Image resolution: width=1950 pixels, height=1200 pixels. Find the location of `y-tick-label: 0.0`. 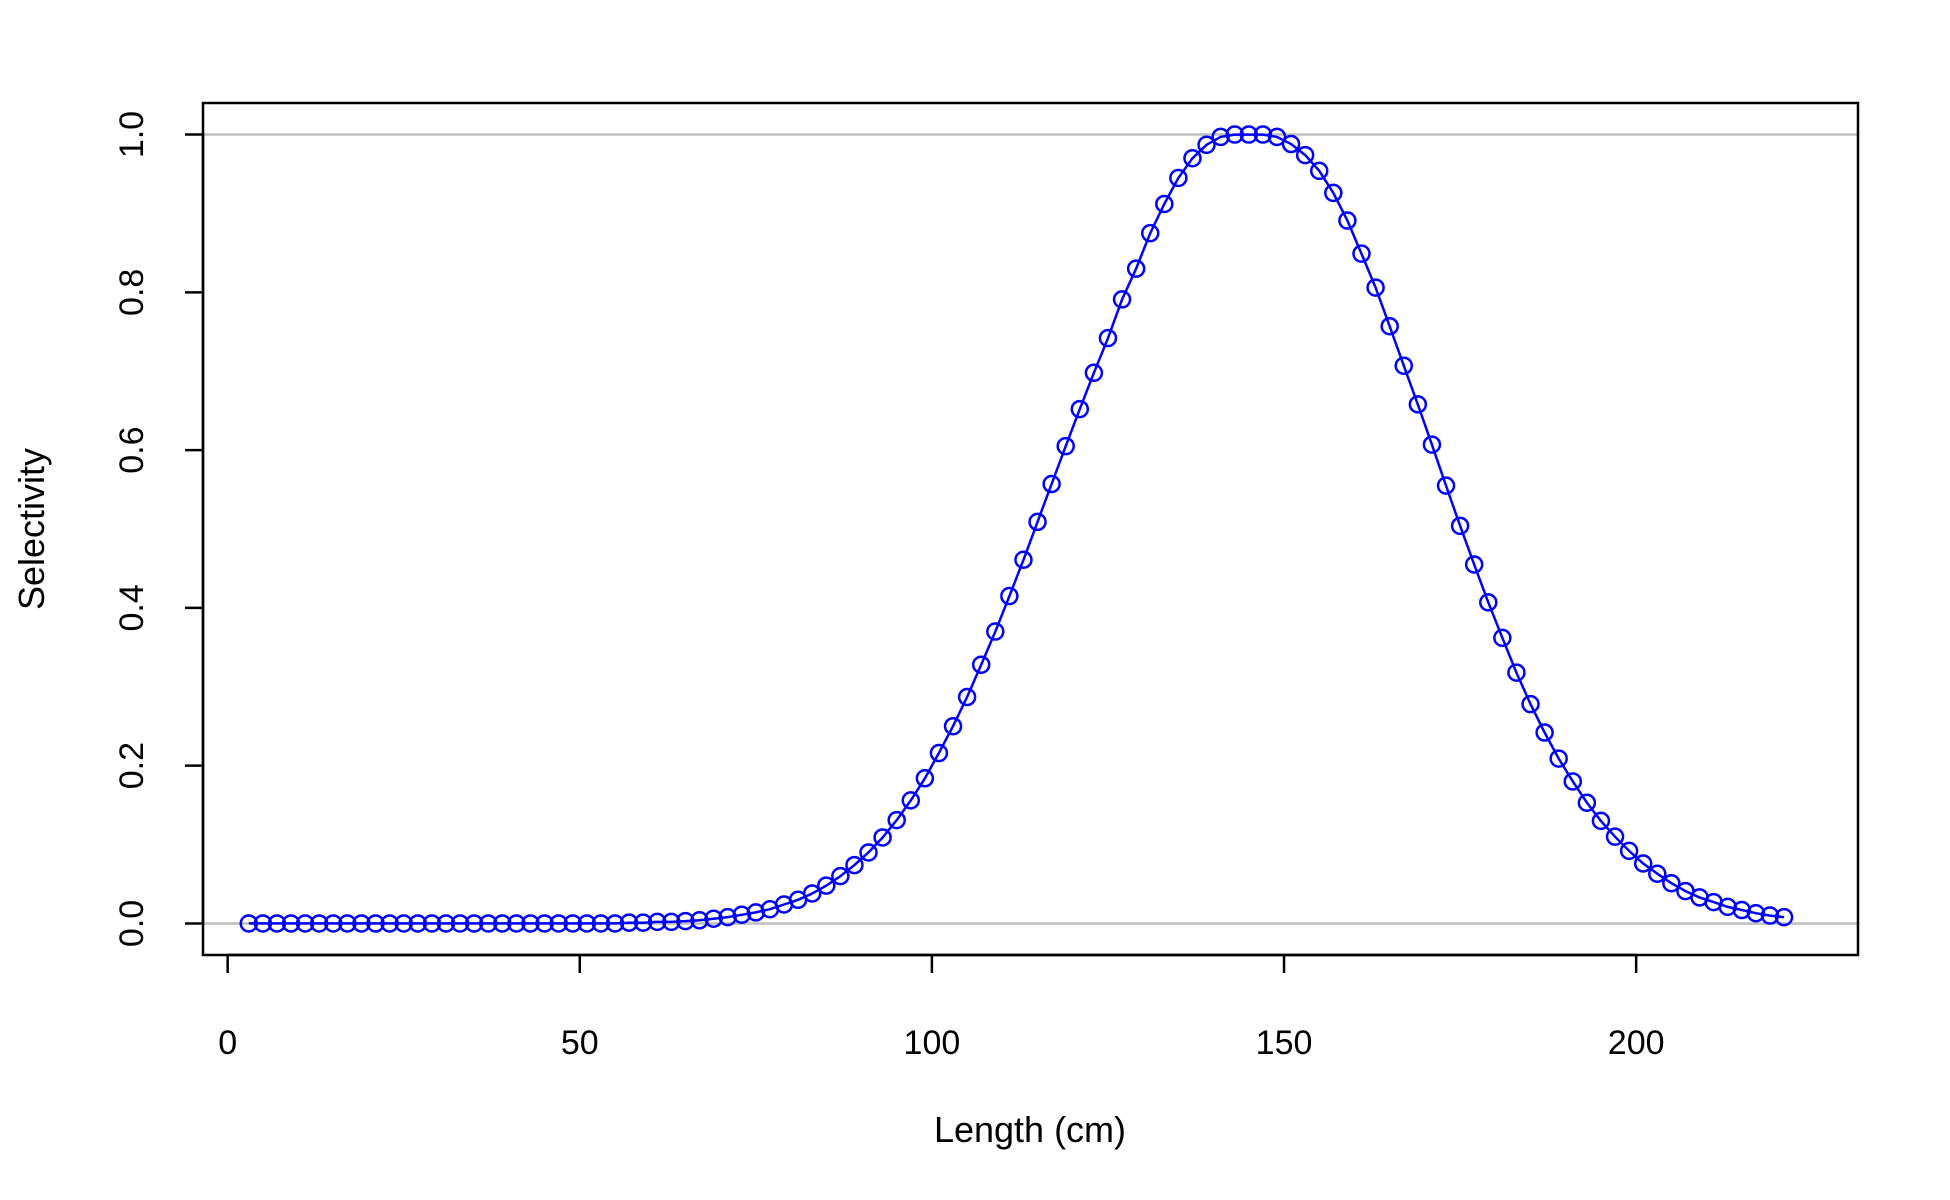

y-tick-label: 0.0 is located at coordinates (132, 923).